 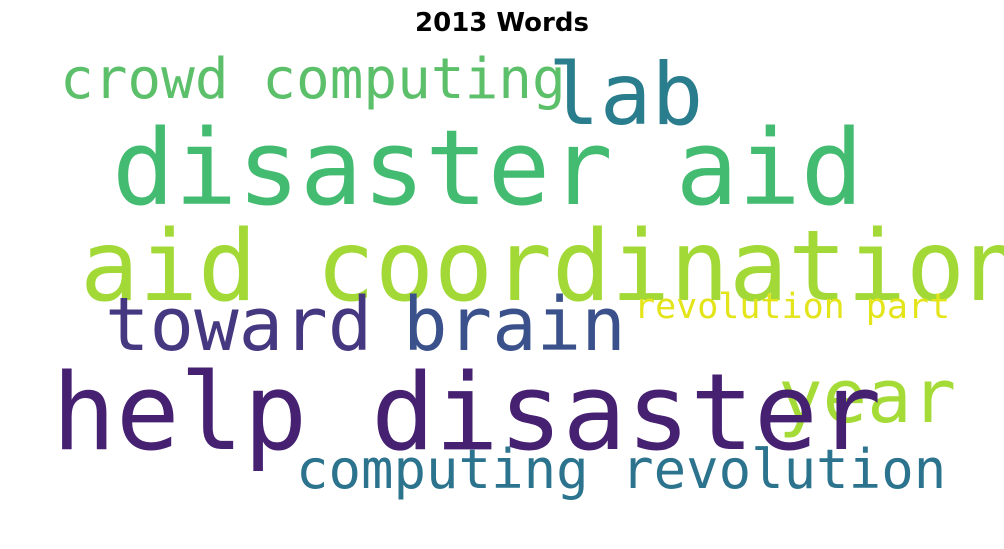 I want to click on word-lab: lab, so click(x=626, y=95).